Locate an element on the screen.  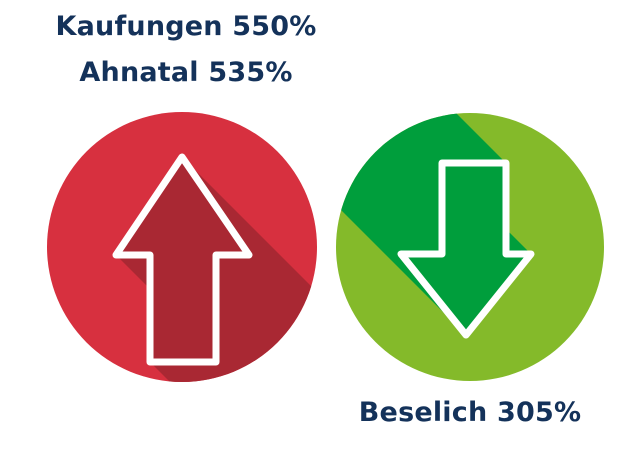
increase-label-kaufungen: Kaufungen 550% is located at coordinates (186, 26).